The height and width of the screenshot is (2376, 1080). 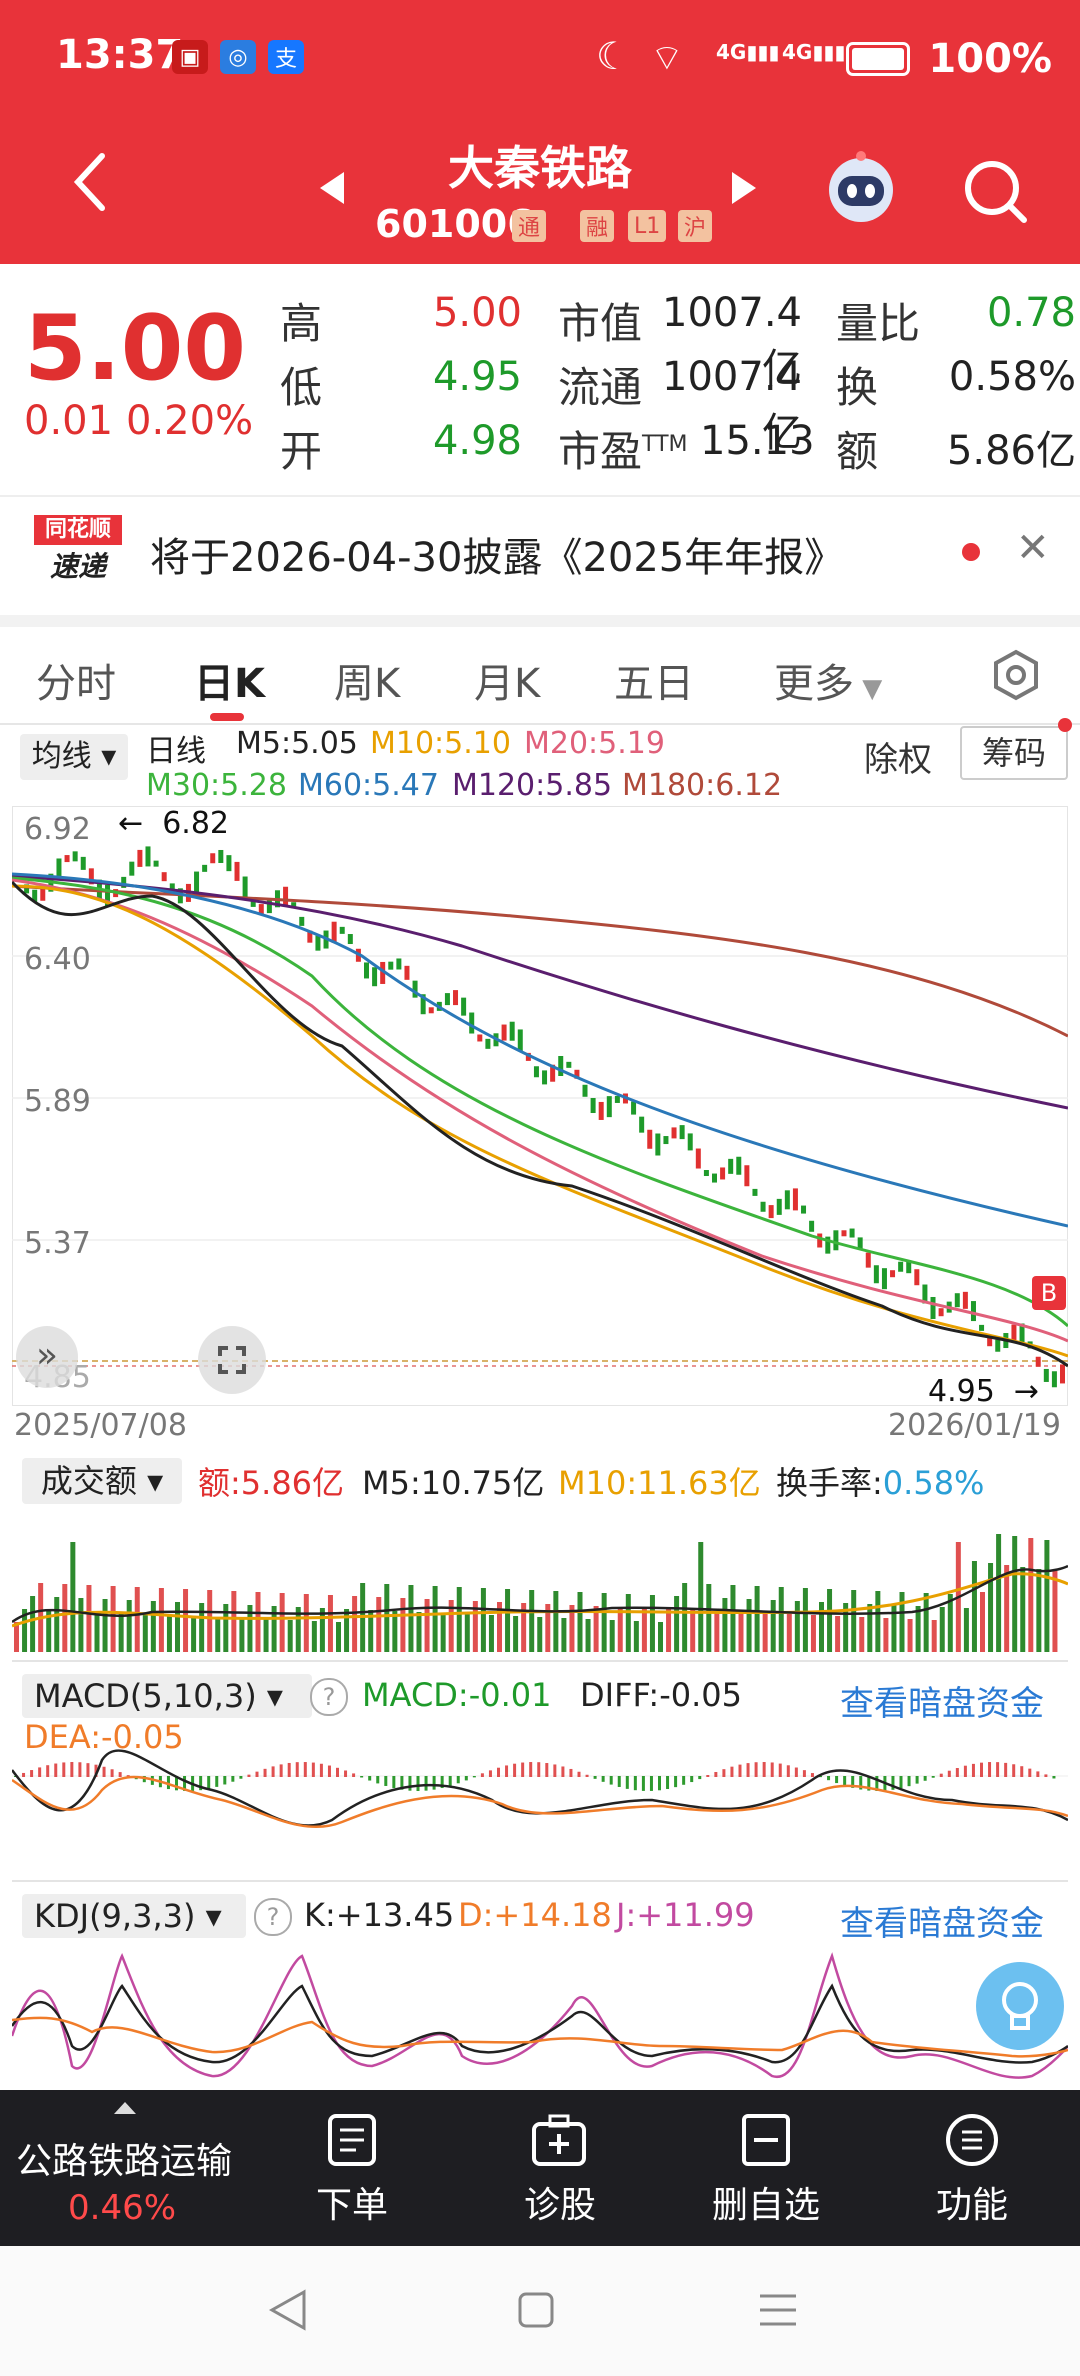 What do you see at coordinates (765, 2205) in the screenshot?
I see `remove-watchlist-button: 删自选` at bounding box center [765, 2205].